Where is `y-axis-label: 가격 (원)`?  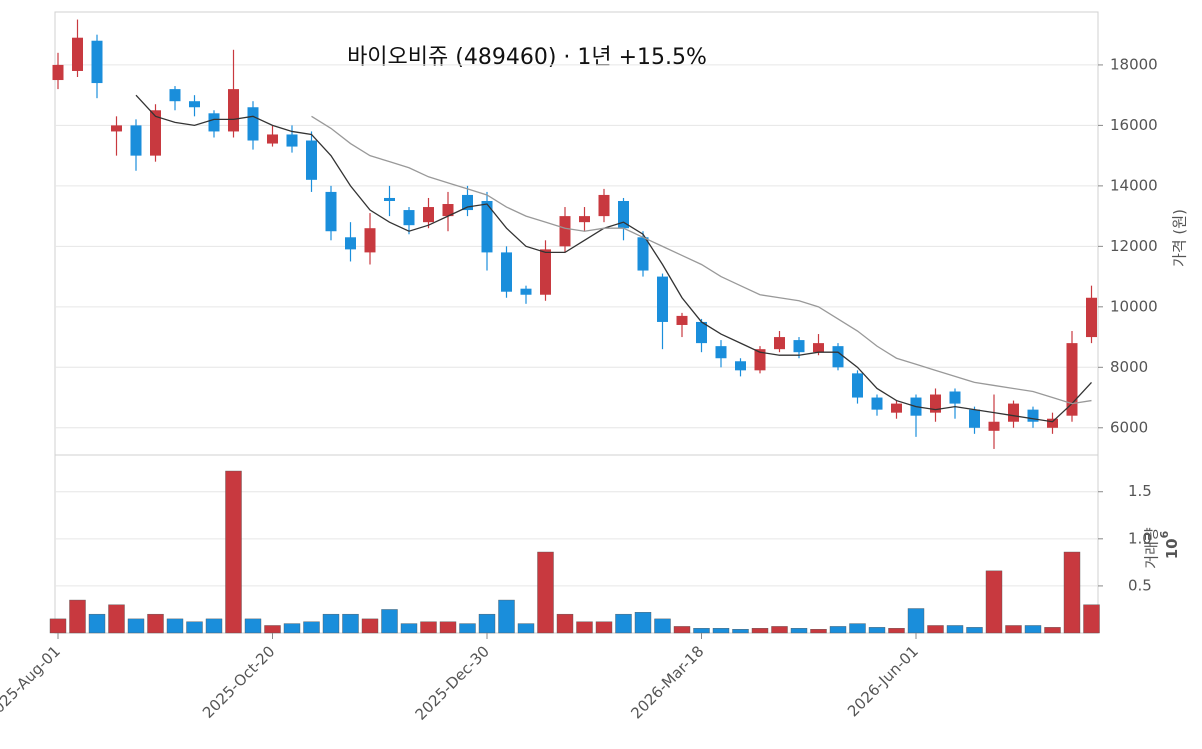
y-axis-label: 가격 (원) is located at coordinates (1180, 238).